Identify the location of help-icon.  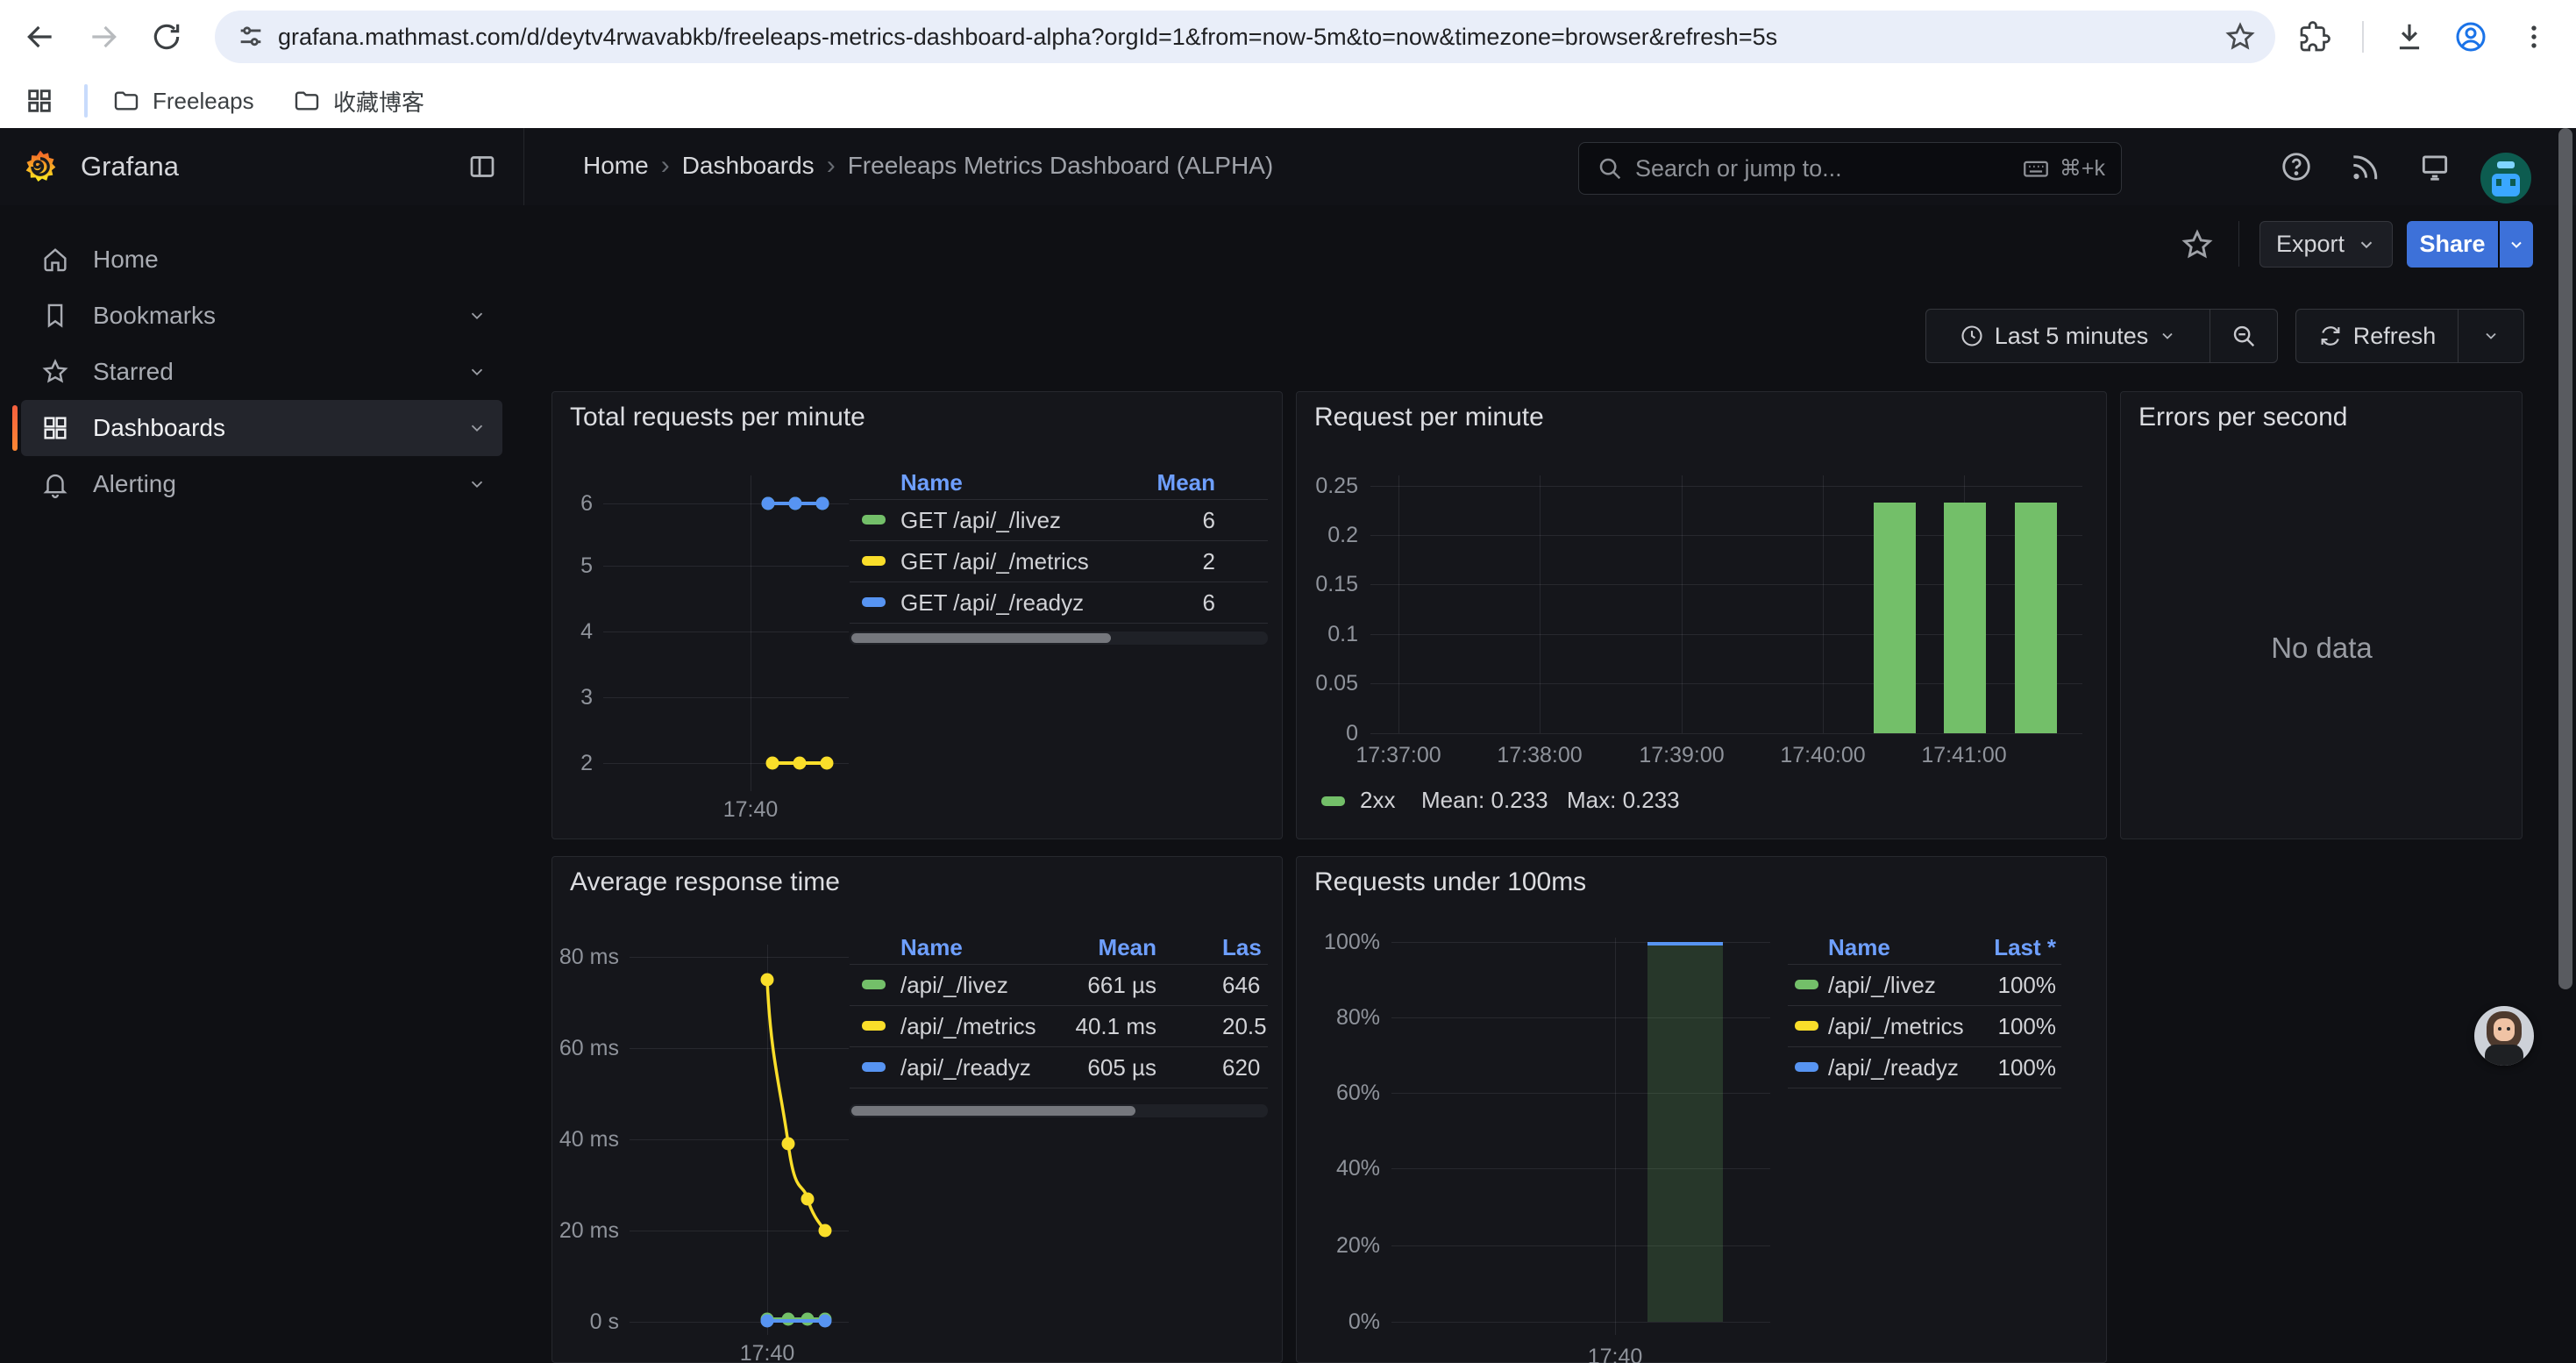
(2296, 166).